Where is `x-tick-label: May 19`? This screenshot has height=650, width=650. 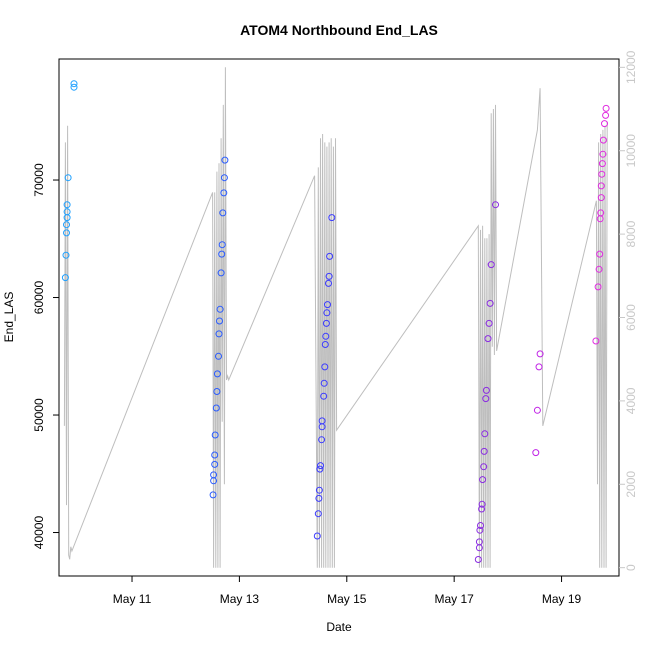
x-tick-label: May 19 is located at coordinates (562, 599).